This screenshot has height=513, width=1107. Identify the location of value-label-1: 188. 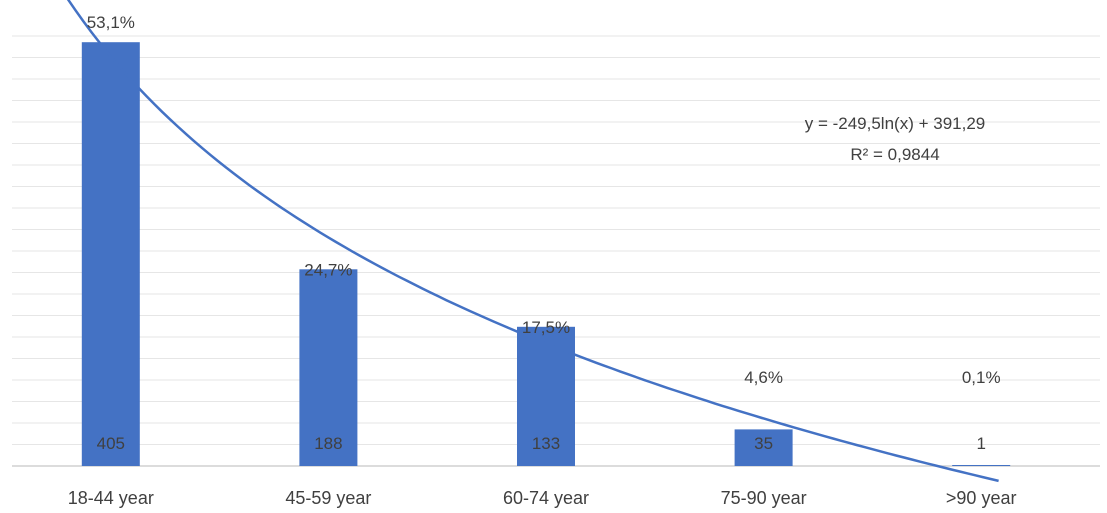
(328, 443).